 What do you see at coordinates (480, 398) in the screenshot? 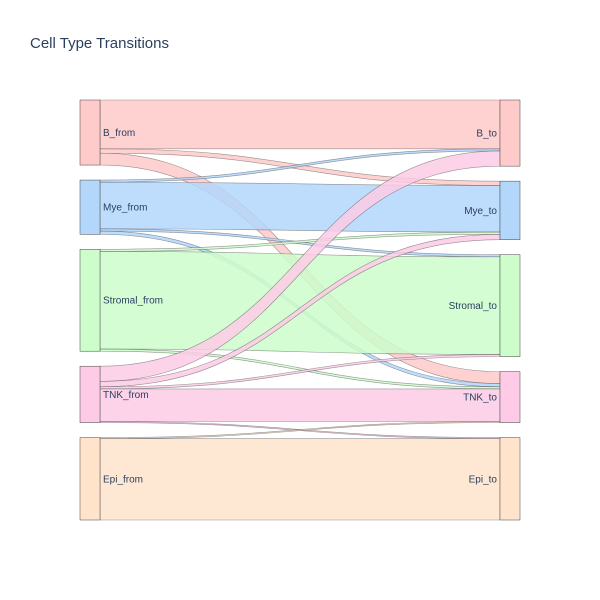
I see `node-label-TNK_to: TNK_to` at bounding box center [480, 398].